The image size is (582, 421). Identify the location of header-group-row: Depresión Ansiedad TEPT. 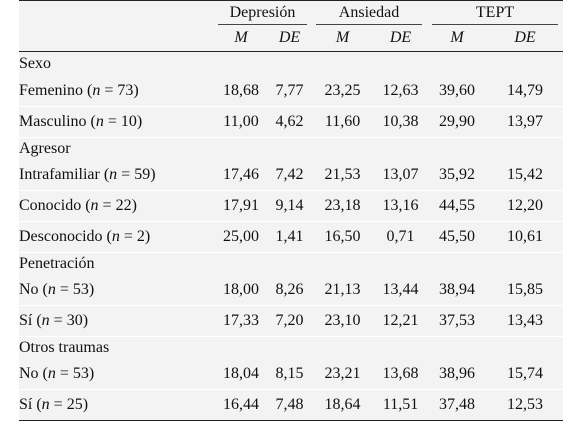
(291, 12).